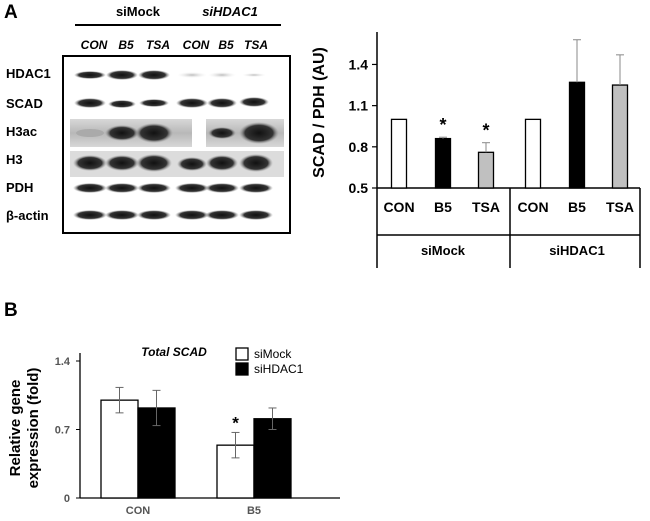 This screenshot has width=650, height=521. I want to click on y-tick-label: 0.8, so click(359, 147).